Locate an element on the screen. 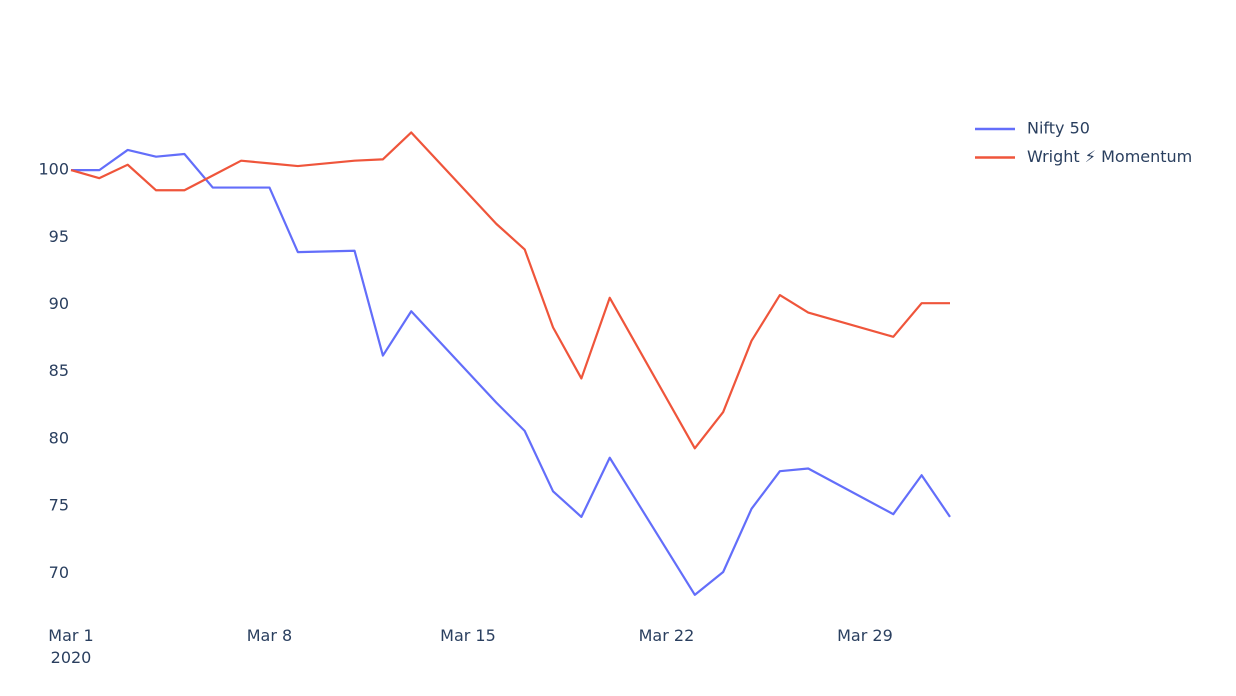  y-tick-label: 100 is located at coordinates (53, 169).